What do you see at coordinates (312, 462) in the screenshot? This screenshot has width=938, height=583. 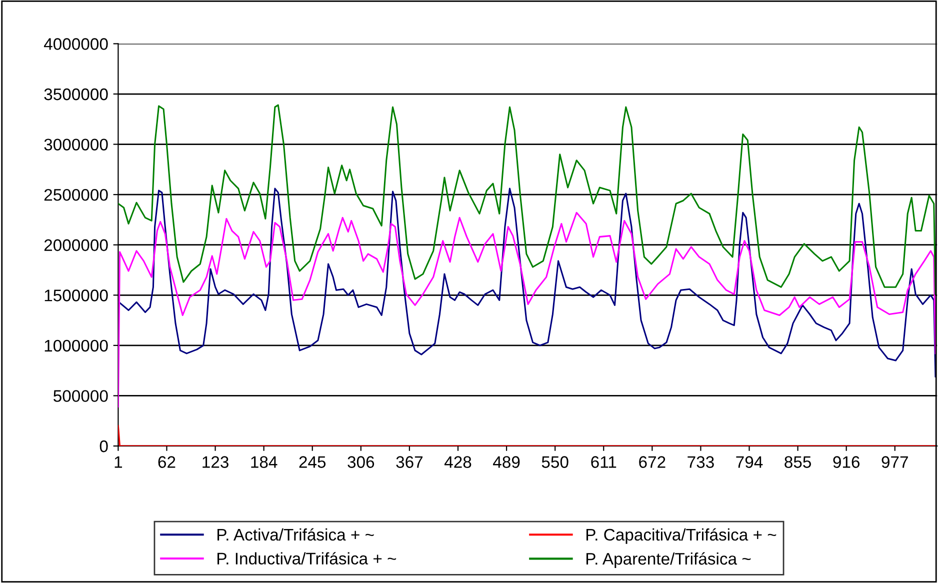 I see `x-tick-label: 245` at bounding box center [312, 462].